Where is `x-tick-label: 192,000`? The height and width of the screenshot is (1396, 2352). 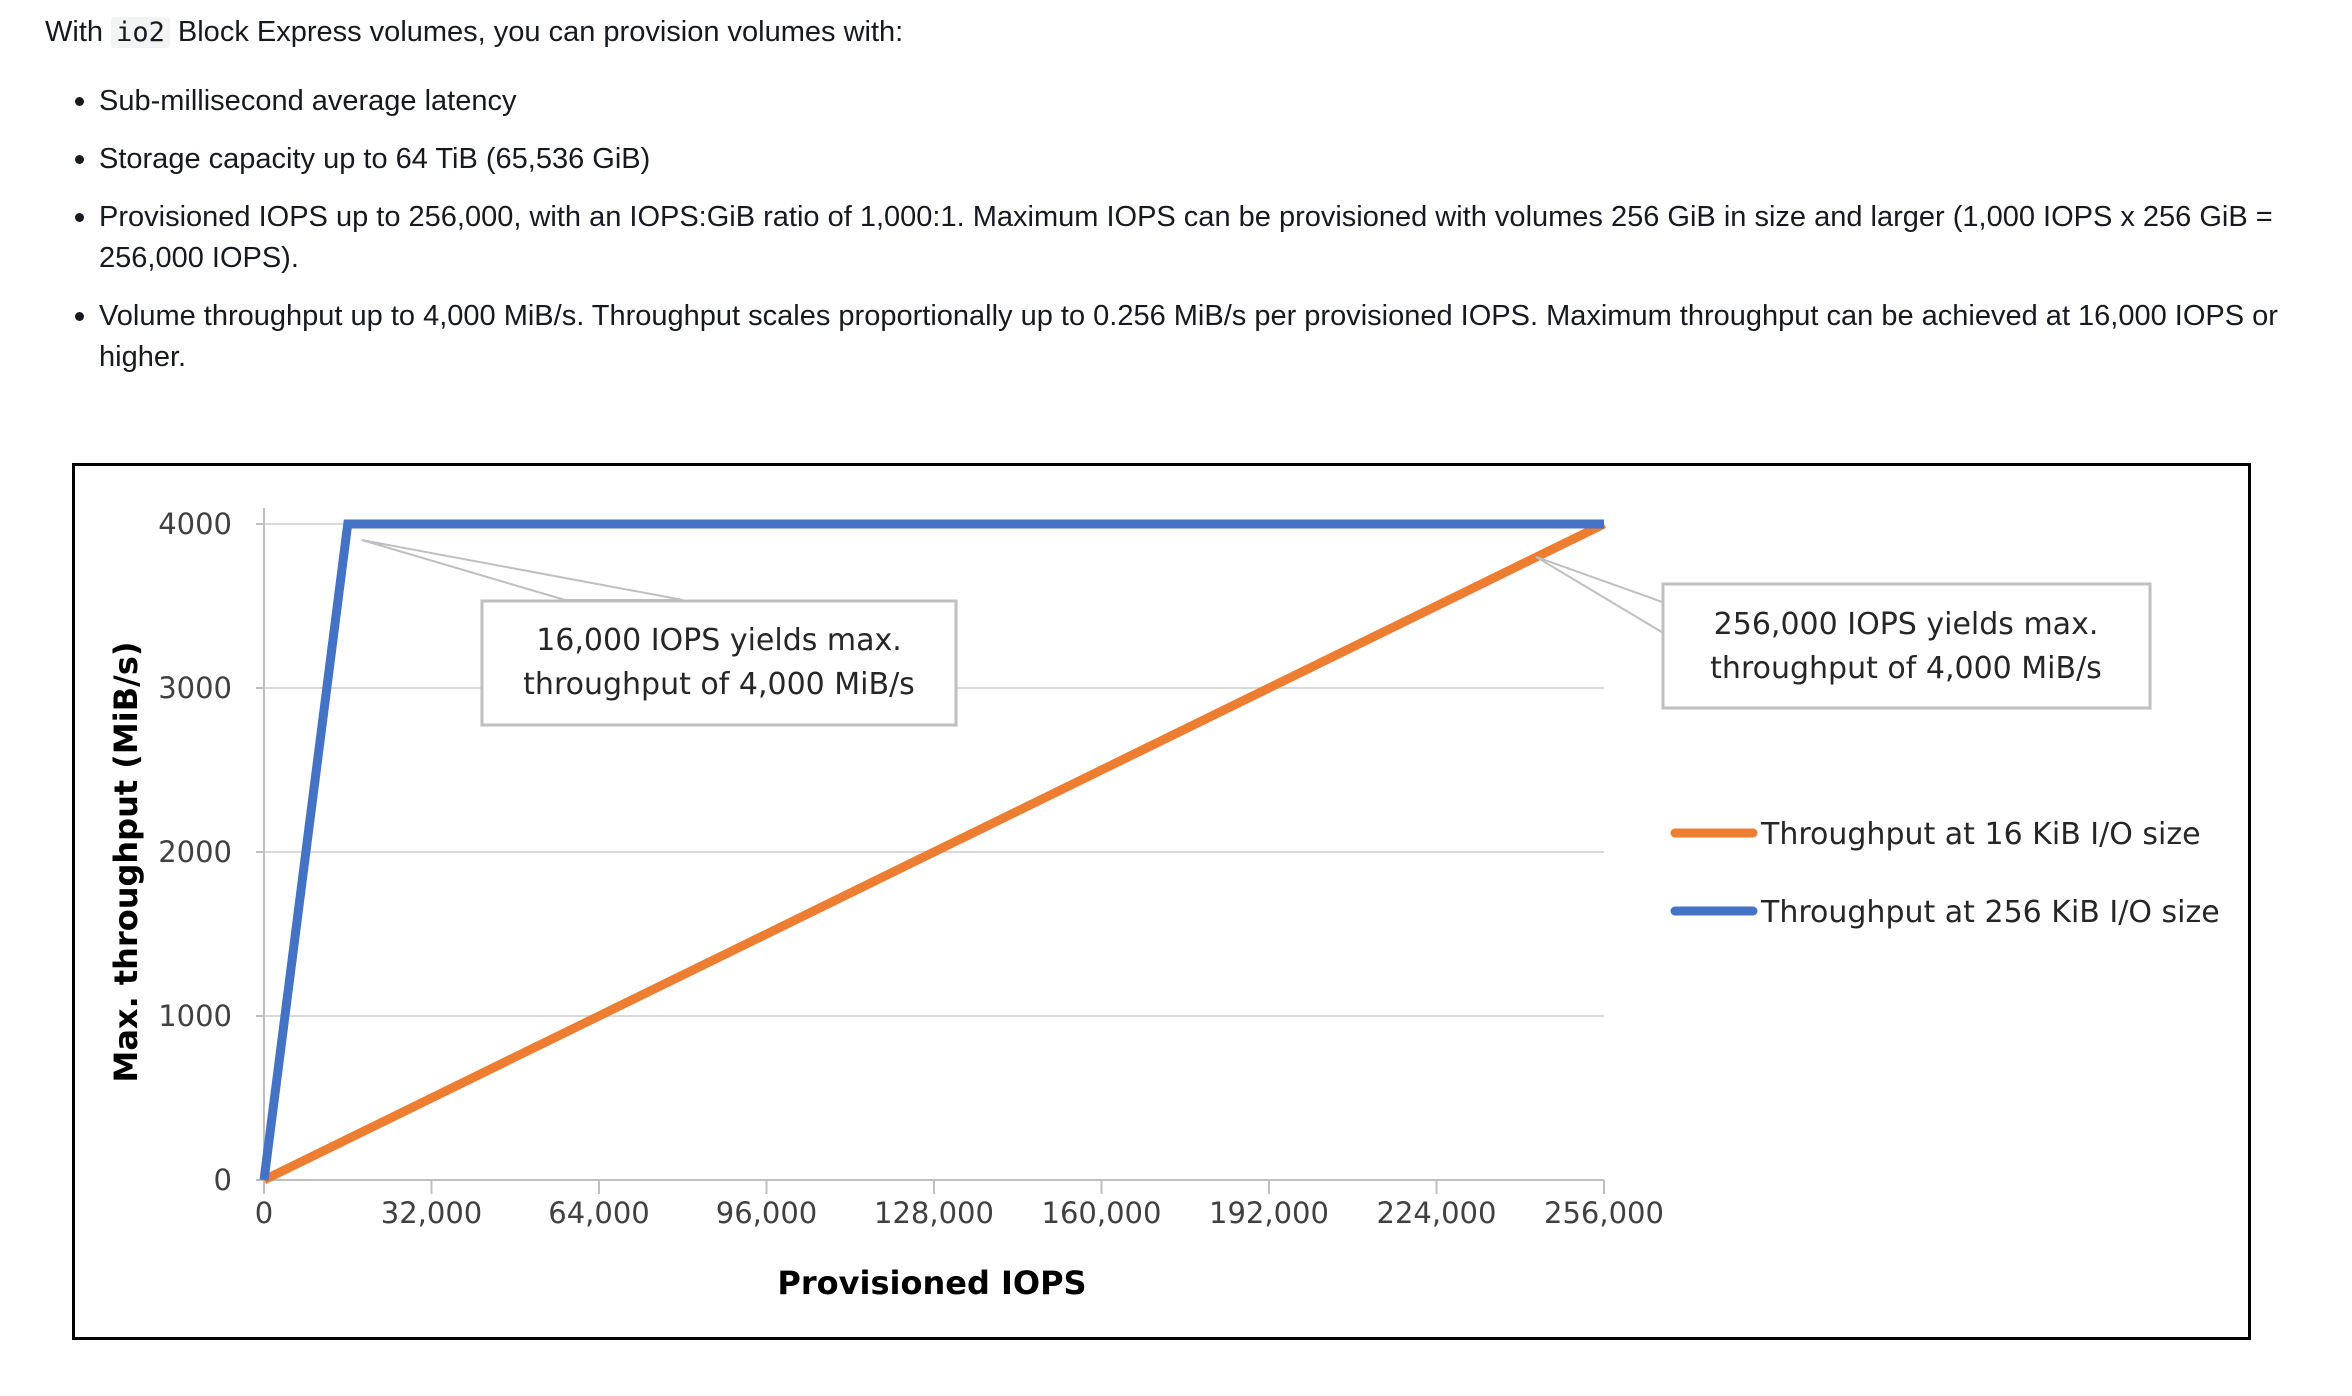 x-tick-label: 192,000 is located at coordinates (1269, 1213).